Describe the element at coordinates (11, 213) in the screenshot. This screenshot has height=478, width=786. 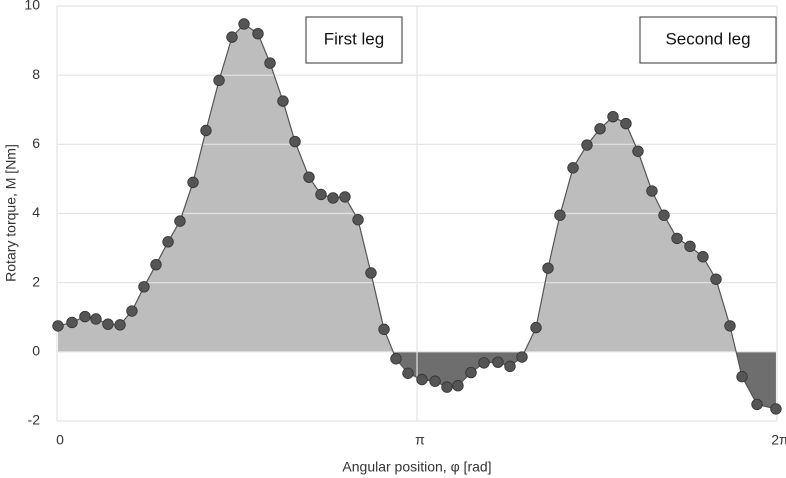
I see `y-axis-label: Rotary torque, M [Nm]` at that location.